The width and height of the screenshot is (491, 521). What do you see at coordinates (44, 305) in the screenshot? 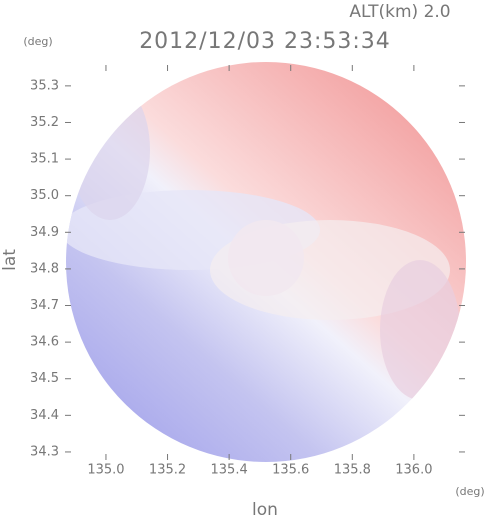
I see `y-tick-label: 34.7` at bounding box center [44, 305].